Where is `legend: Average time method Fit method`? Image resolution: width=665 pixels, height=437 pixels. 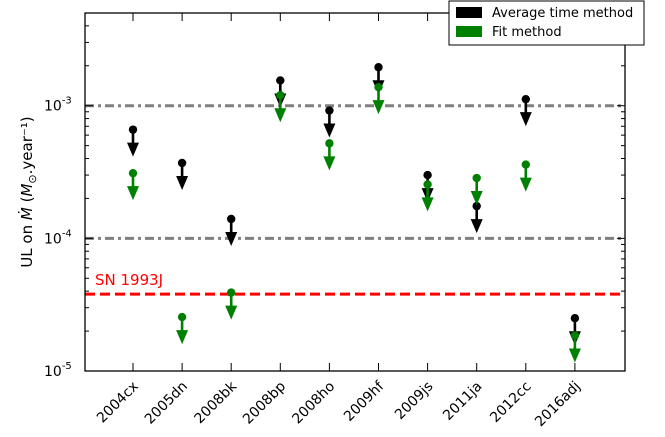
legend: Average time method Fit method is located at coordinates (546, 23).